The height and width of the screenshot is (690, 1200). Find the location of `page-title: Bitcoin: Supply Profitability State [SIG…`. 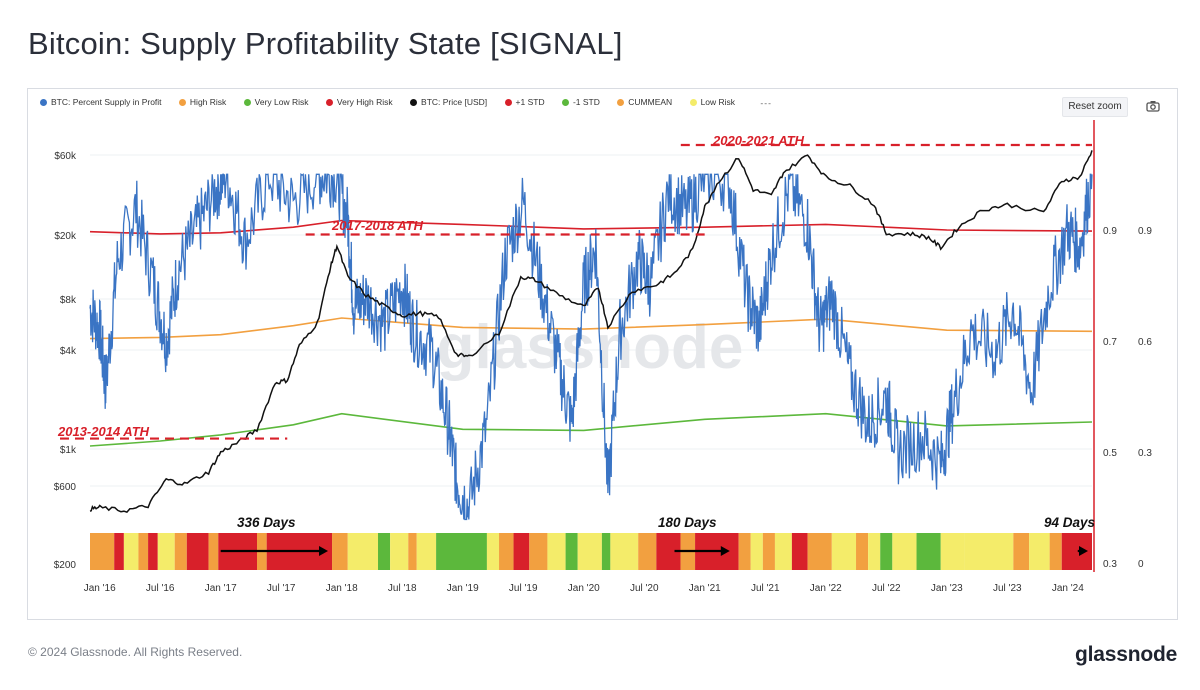

page-title: Bitcoin: Supply Profitability State [SIG… is located at coordinates (325, 43).